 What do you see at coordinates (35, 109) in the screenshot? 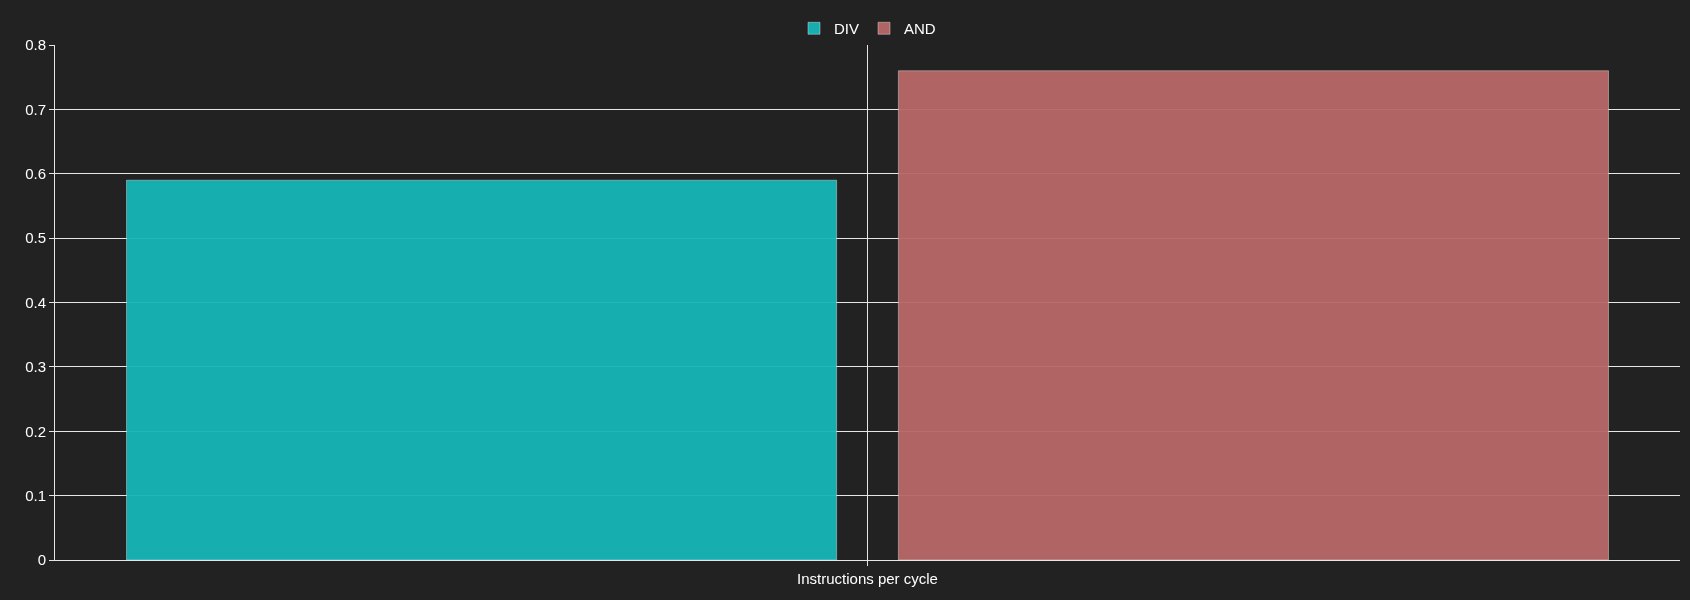
I see `y-tick-label: 0.7` at bounding box center [35, 109].